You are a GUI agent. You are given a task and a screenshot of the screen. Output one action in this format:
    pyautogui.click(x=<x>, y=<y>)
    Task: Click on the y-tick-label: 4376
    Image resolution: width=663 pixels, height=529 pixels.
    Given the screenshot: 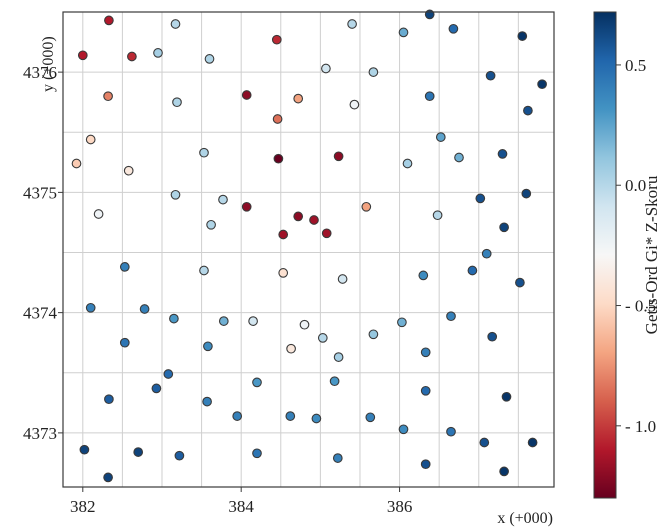 What is the action you would take?
    pyautogui.click(x=40, y=72)
    